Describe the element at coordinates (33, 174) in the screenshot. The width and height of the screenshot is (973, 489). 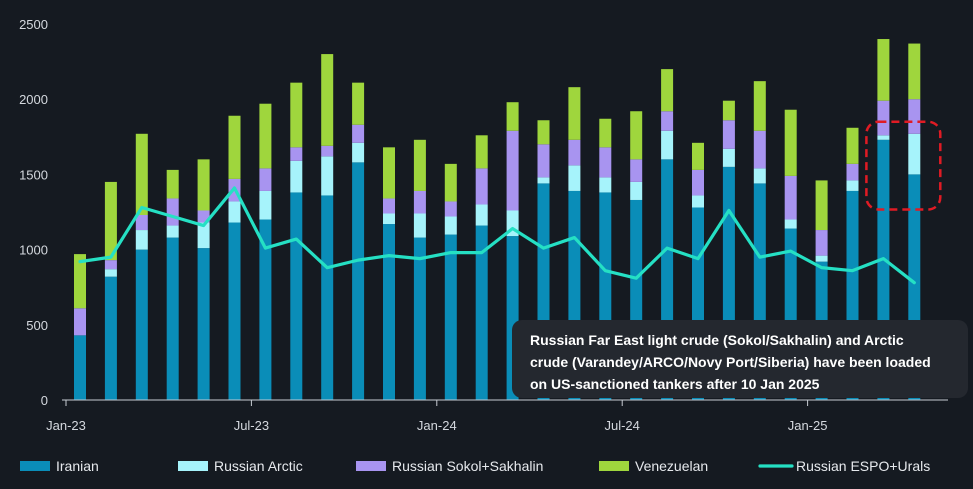
I see `y-tick-label: 1500` at that location.